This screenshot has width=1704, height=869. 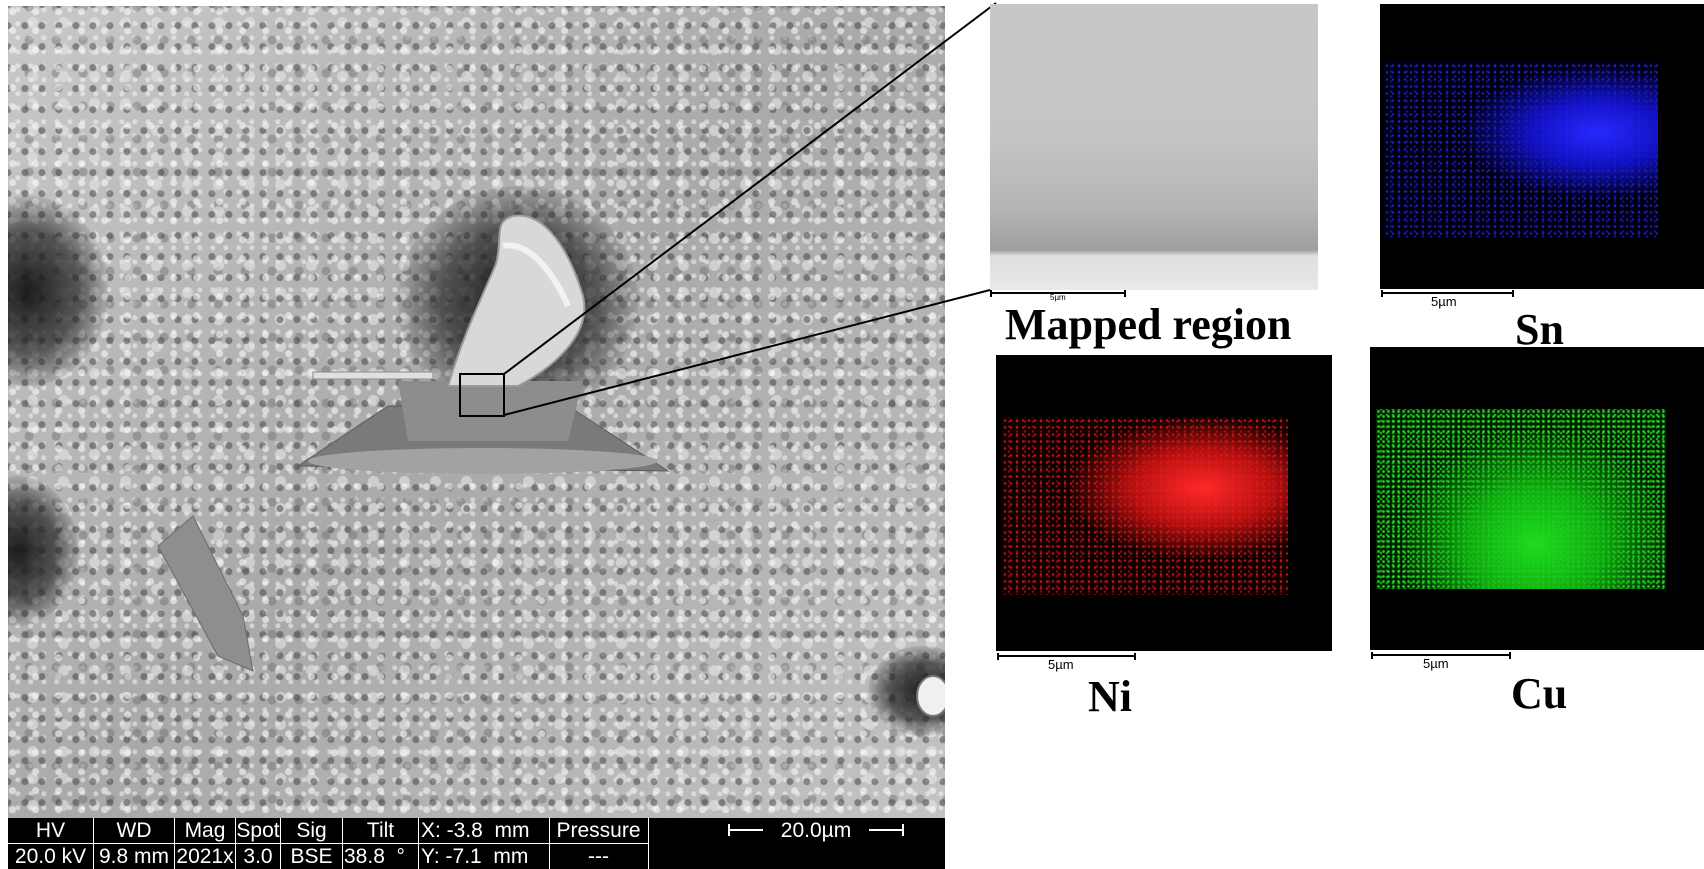 What do you see at coordinates (483, 461) in the screenshot?
I see `trench-floor` at bounding box center [483, 461].